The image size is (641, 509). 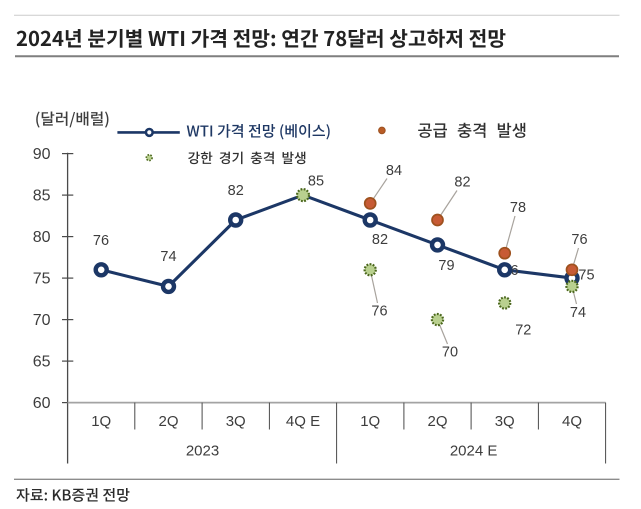 What do you see at coordinates (202, 451) in the screenshot?
I see `svg-text: 2023` at bounding box center [202, 451].